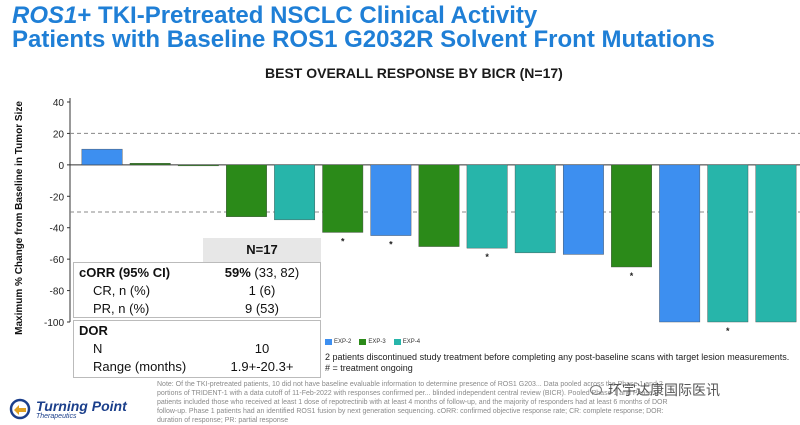 The width and height of the screenshot is (800, 425). What do you see at coordinates (54, 323) in the screenshot?
I see `y-tick-label: -100` at bounding box center [54, 323].